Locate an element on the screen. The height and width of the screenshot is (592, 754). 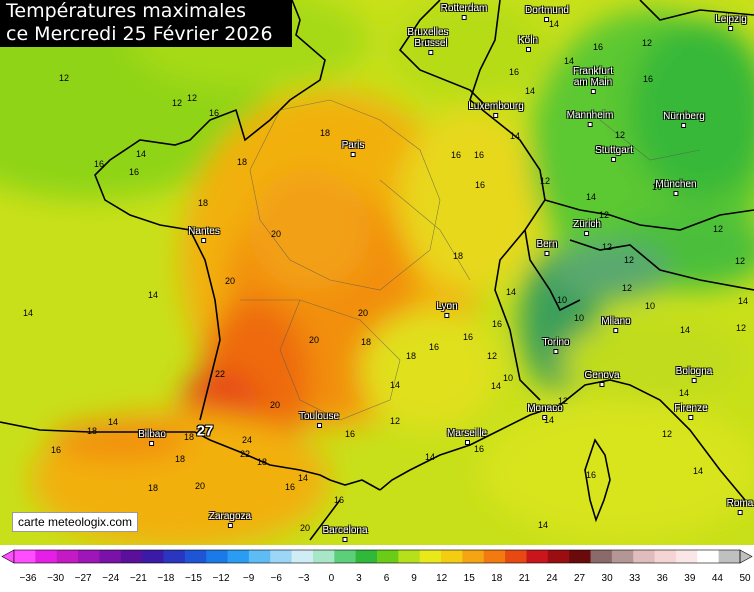
city-name: München is located at coordinates (676, 184).